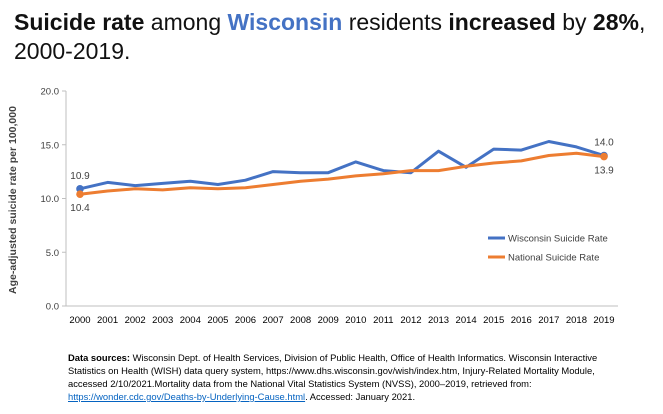 This screenshot has width=663, height=414. I want to click on y-tick-label: 0.0, so click(52, 307).